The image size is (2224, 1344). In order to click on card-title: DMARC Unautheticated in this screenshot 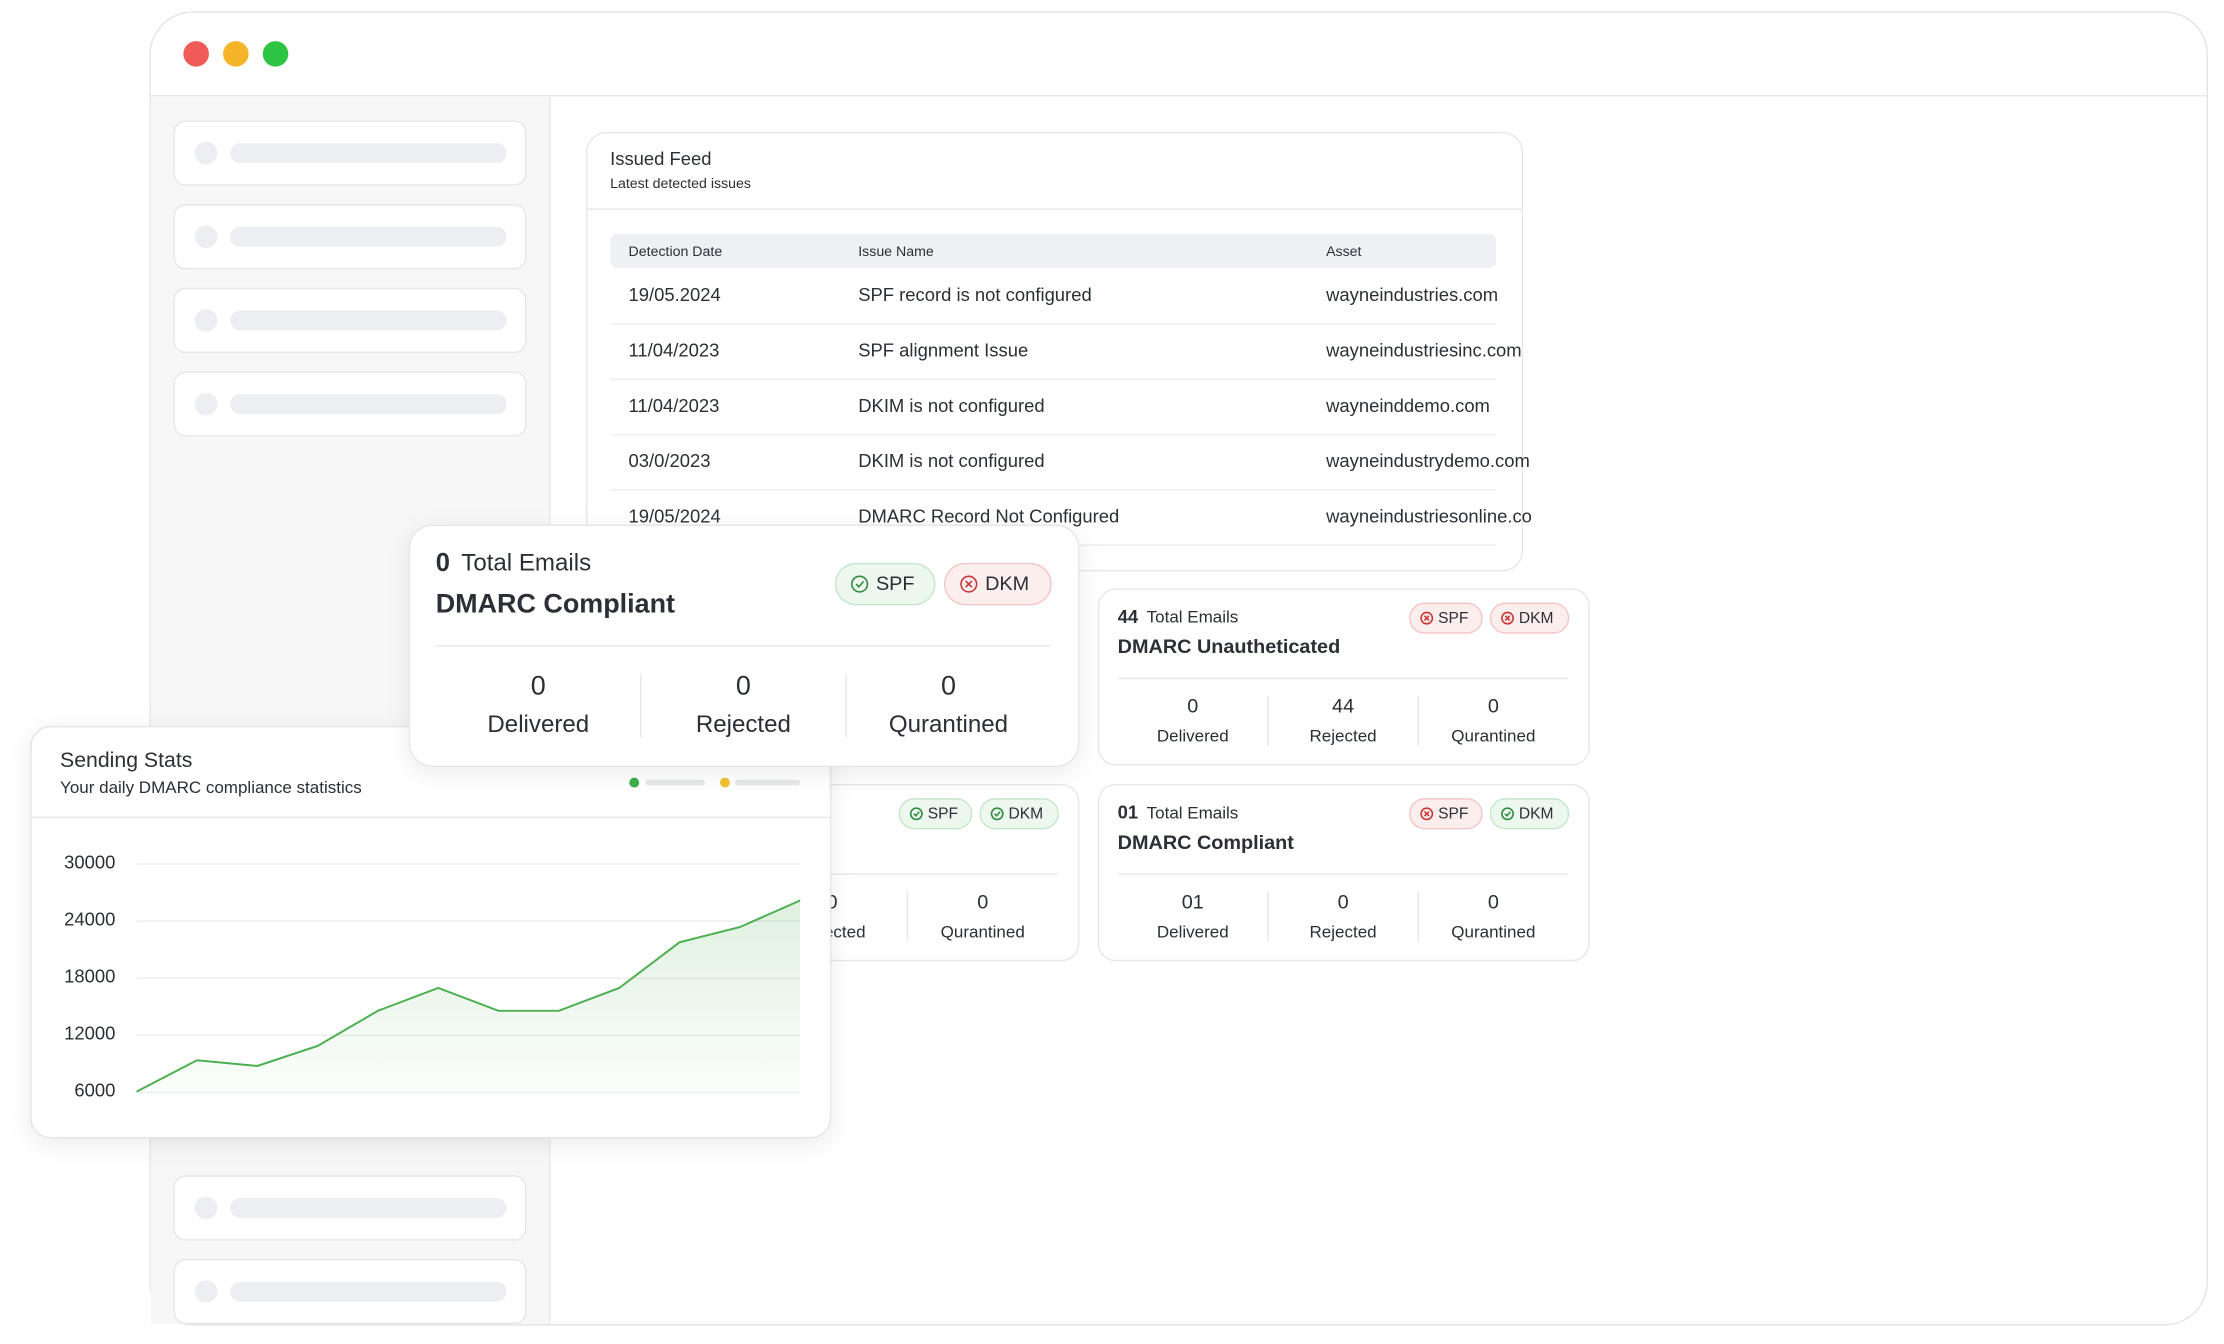, I will do `click(1229, 647)`.